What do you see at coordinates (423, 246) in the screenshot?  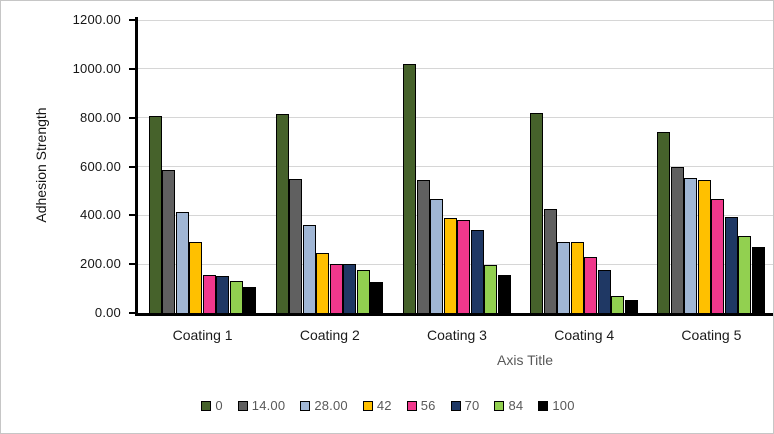 I see `bar-coating-3-series-14.00` at bounding box center [423, 246].